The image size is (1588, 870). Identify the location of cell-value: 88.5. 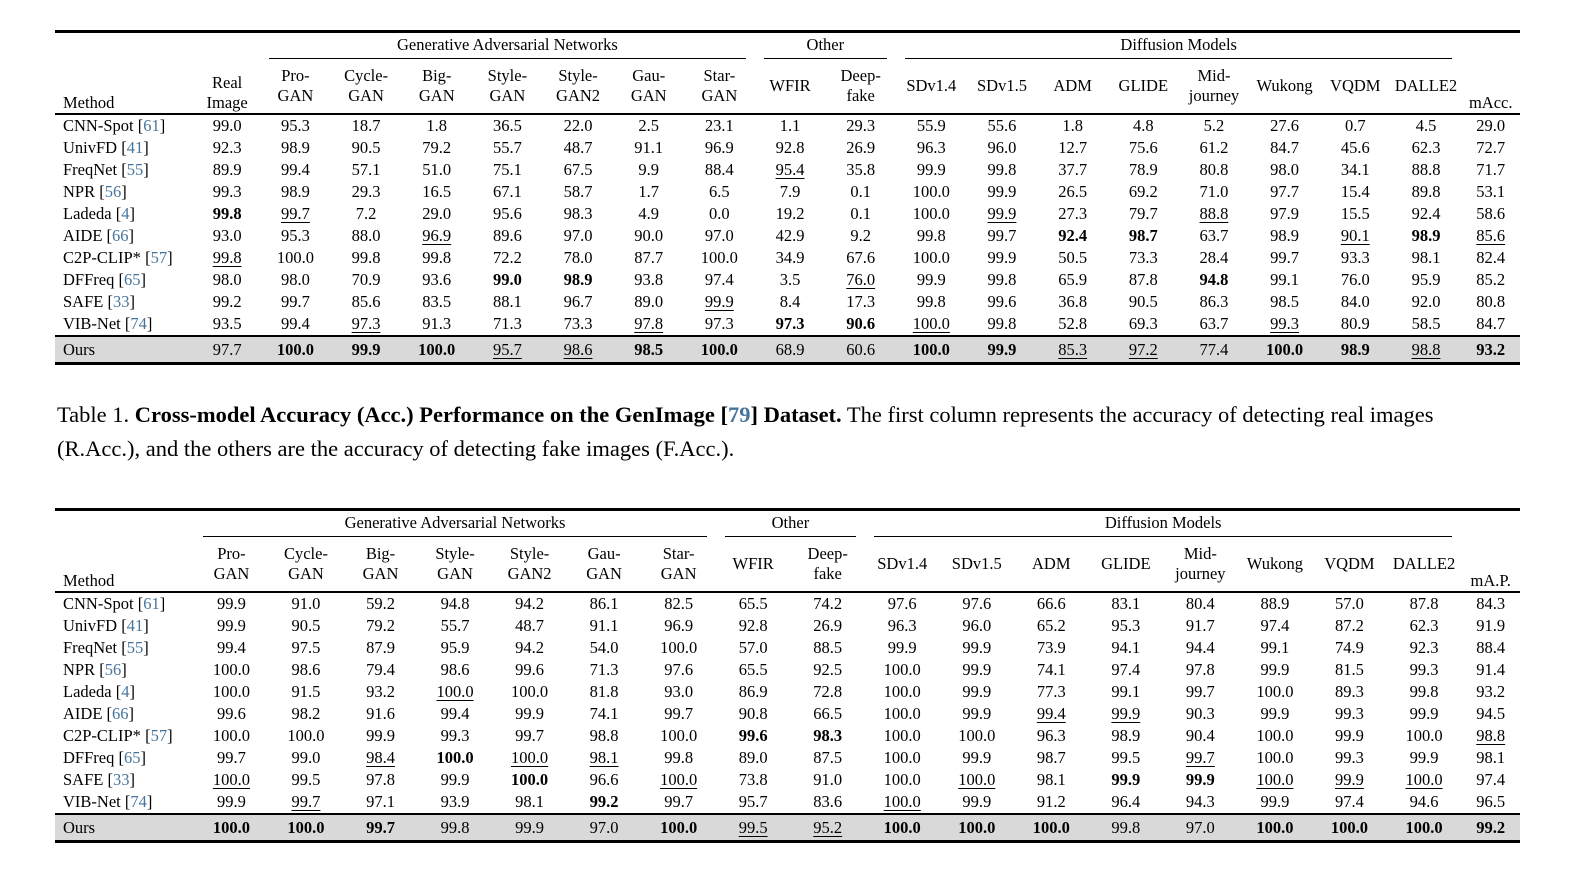
(828, 647).